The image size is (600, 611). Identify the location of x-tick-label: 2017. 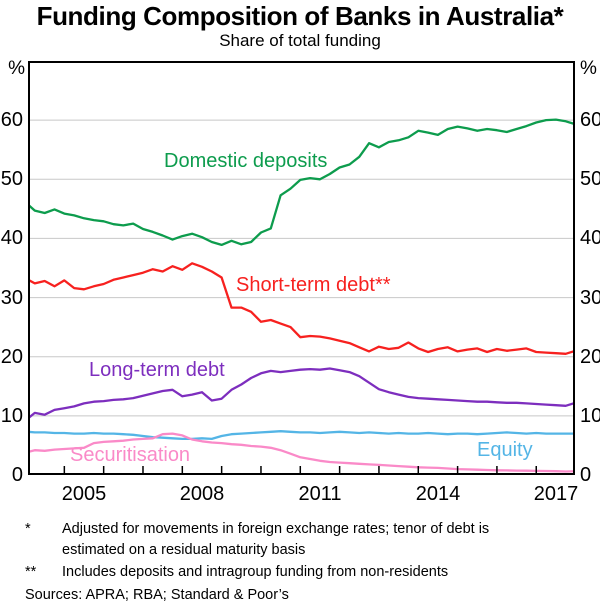
(556, 494).